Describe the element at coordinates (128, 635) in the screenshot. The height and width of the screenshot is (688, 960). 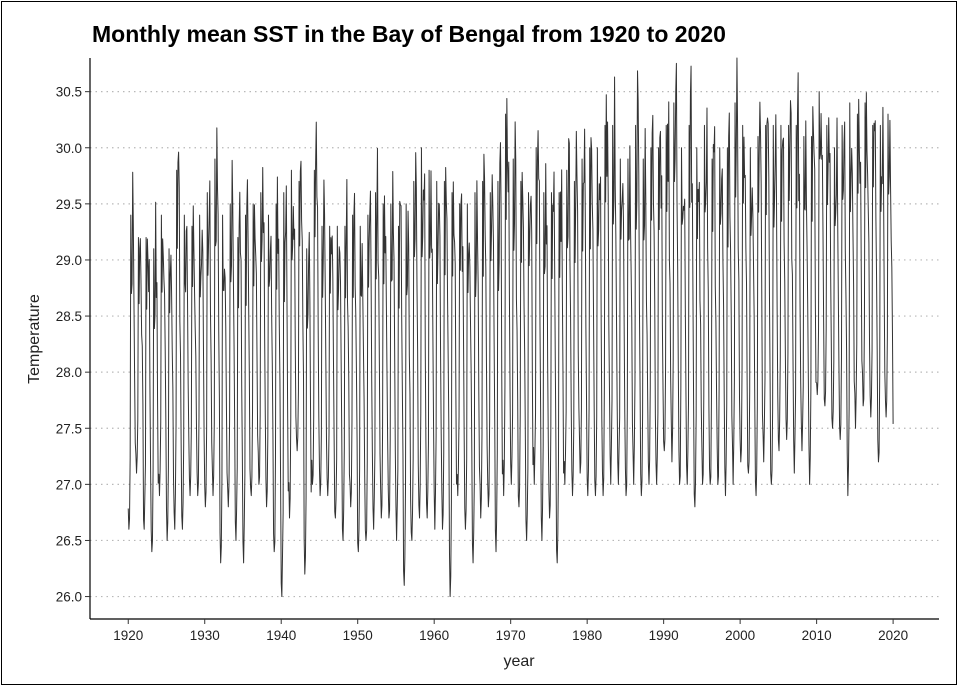
I see `x-tick-label: 1920` at that location.